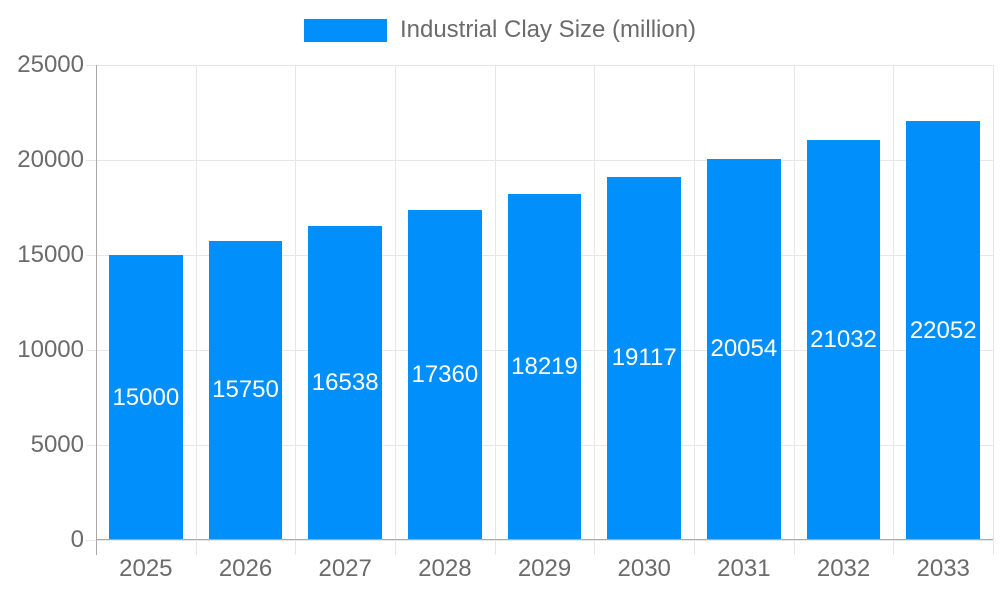 The image size is (1000, 600). I want to click on x-tick-label-2033: 2033, so click(943, 568).